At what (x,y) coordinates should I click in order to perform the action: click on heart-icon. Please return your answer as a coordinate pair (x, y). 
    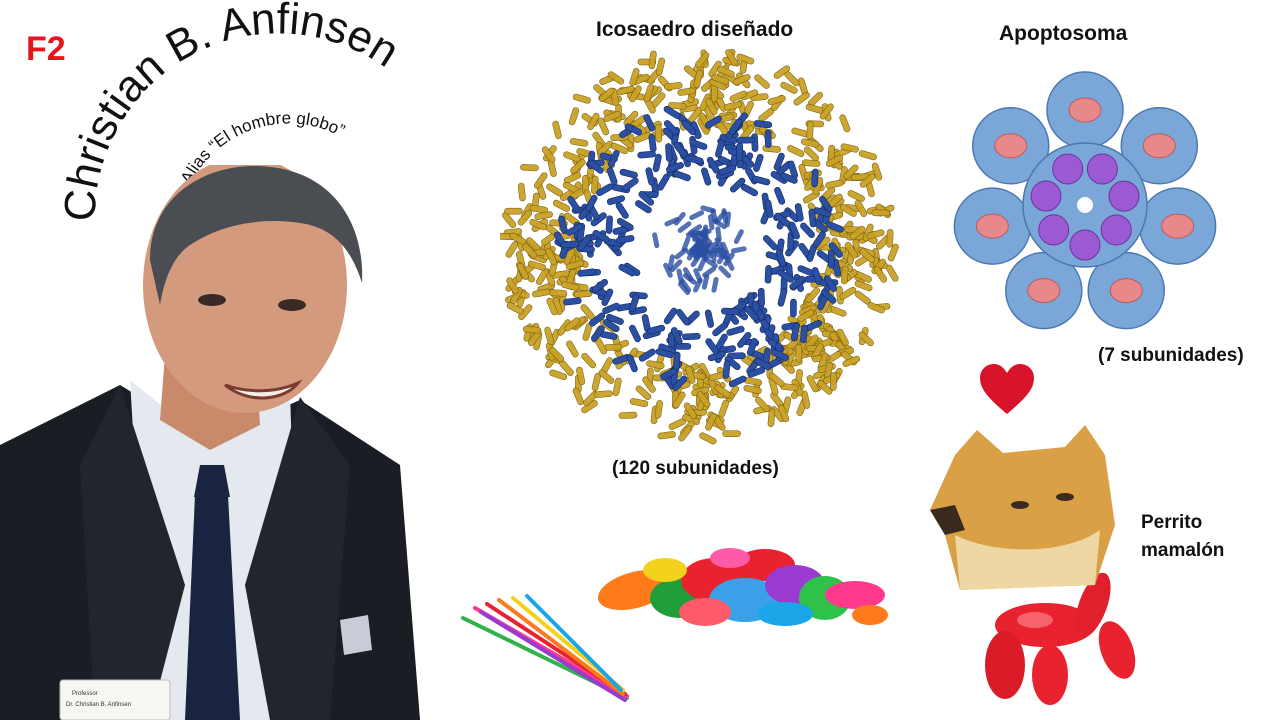
    Looking at the image, I should click on (1007, 389).